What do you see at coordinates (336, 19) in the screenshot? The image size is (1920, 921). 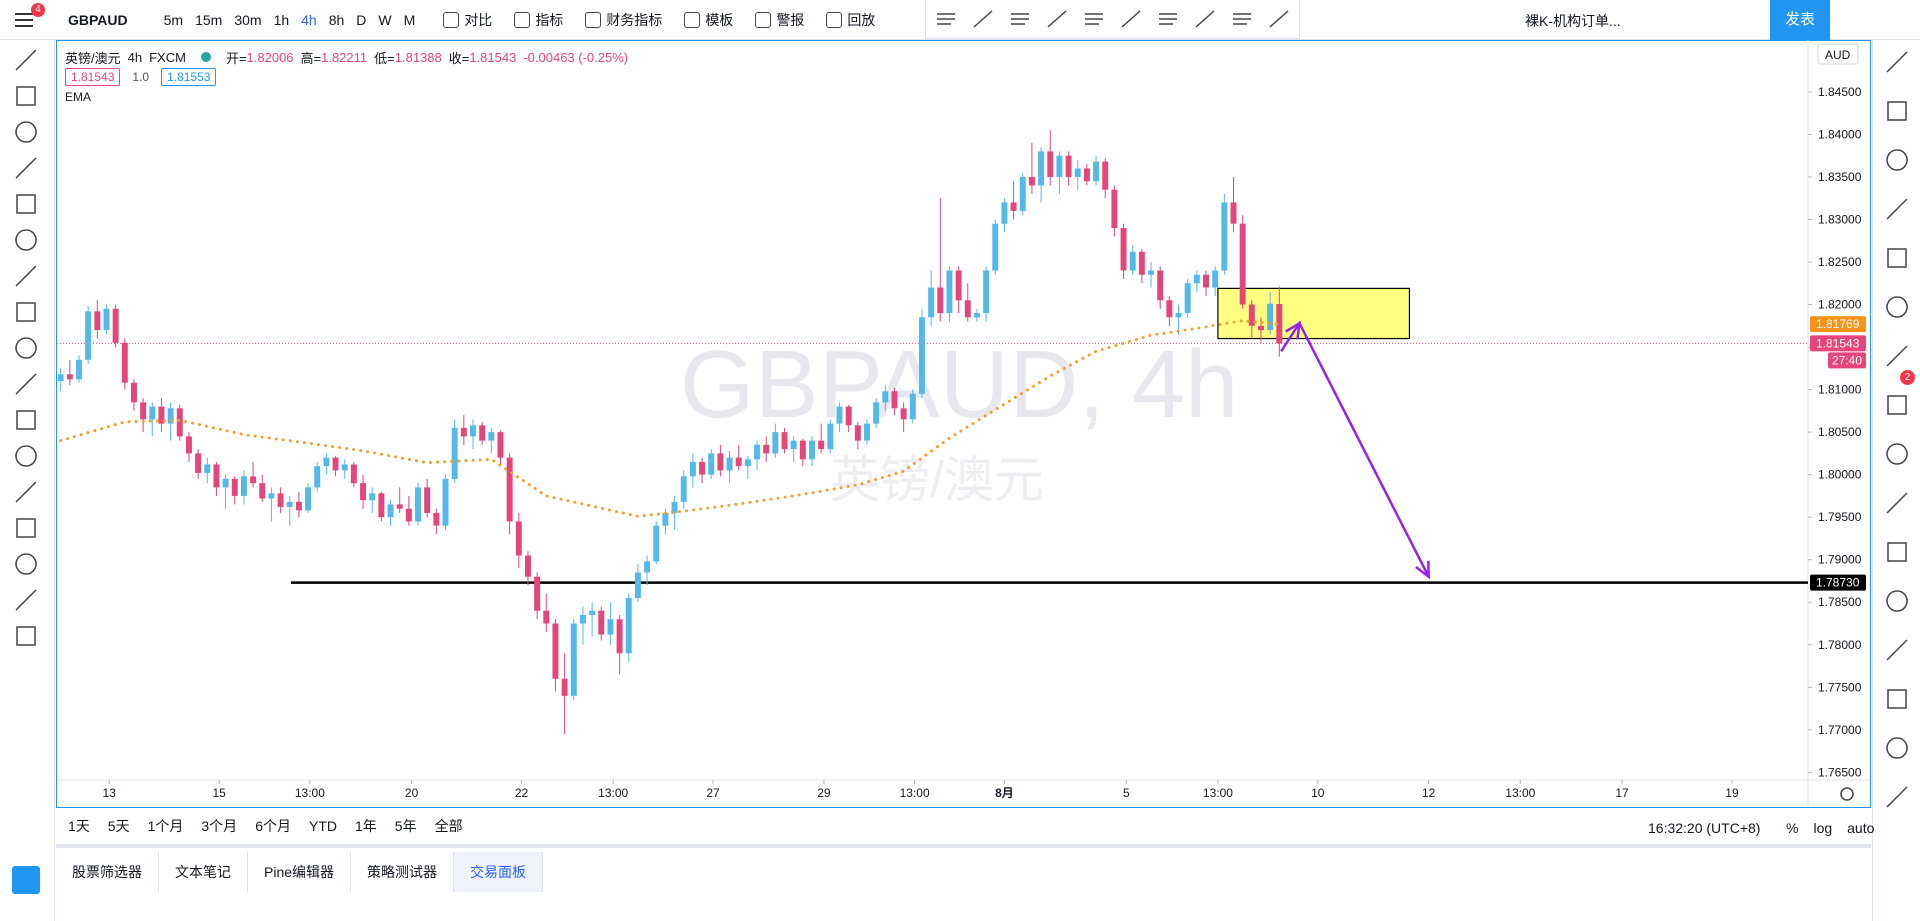 I see `interval-button: 8h` at bounding box center [336, 19].